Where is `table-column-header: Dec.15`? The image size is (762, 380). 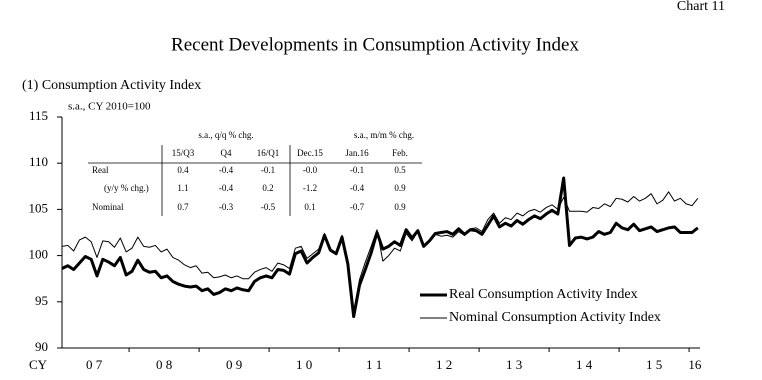
table-column-header: Dec.15 is located at coordinates (310, 153).